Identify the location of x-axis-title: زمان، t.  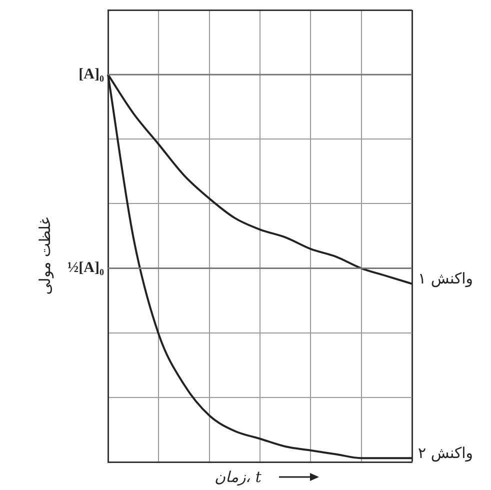
(238, 477).